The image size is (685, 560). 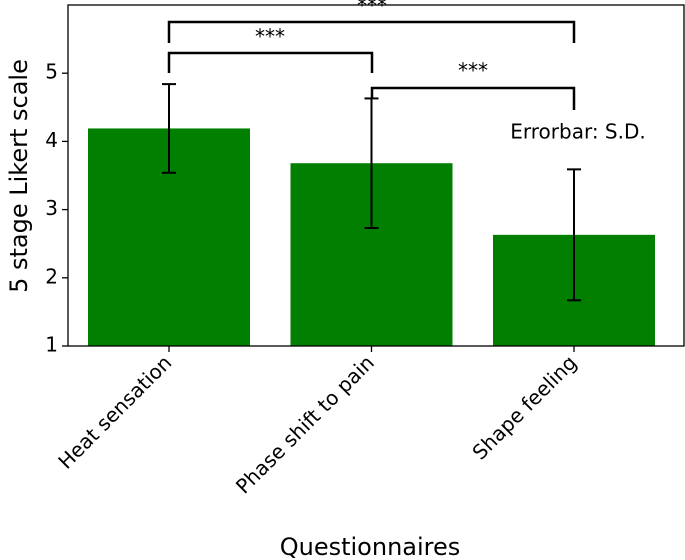 What do you see at coordinates (305, 424) in the screenshot?
I see `x-tick-label: Phase shift to pain` at bounding box center [305, 424].